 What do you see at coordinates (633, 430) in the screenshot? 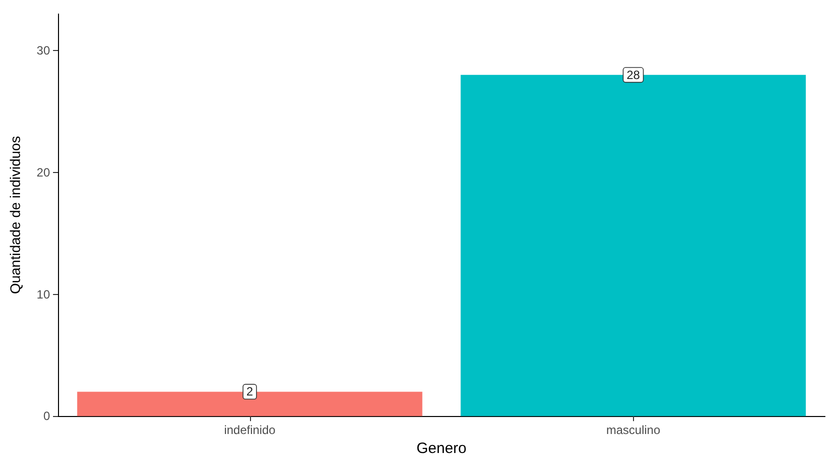
I see `x-tick-label: masculino` at bounding box center [633, 430].